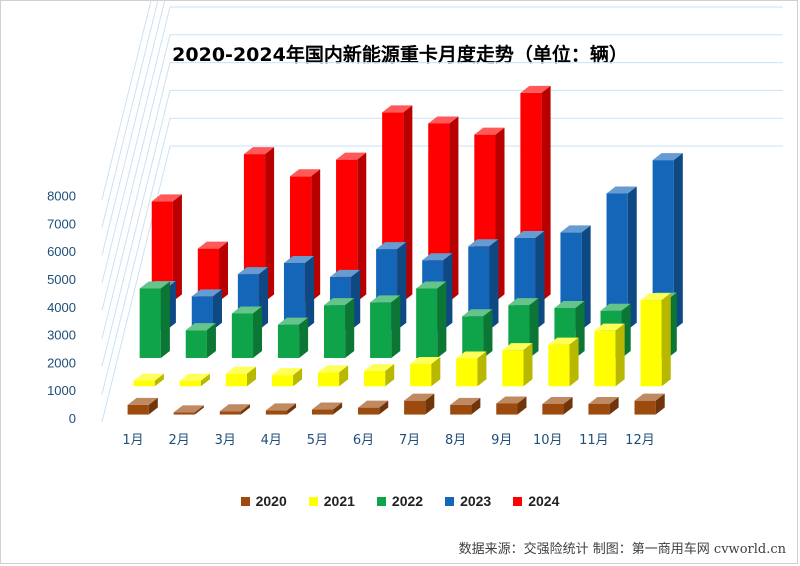 The height and width of the screenshot is (566, 800). I want to click on legend-label: 2023, so click(476, 501).